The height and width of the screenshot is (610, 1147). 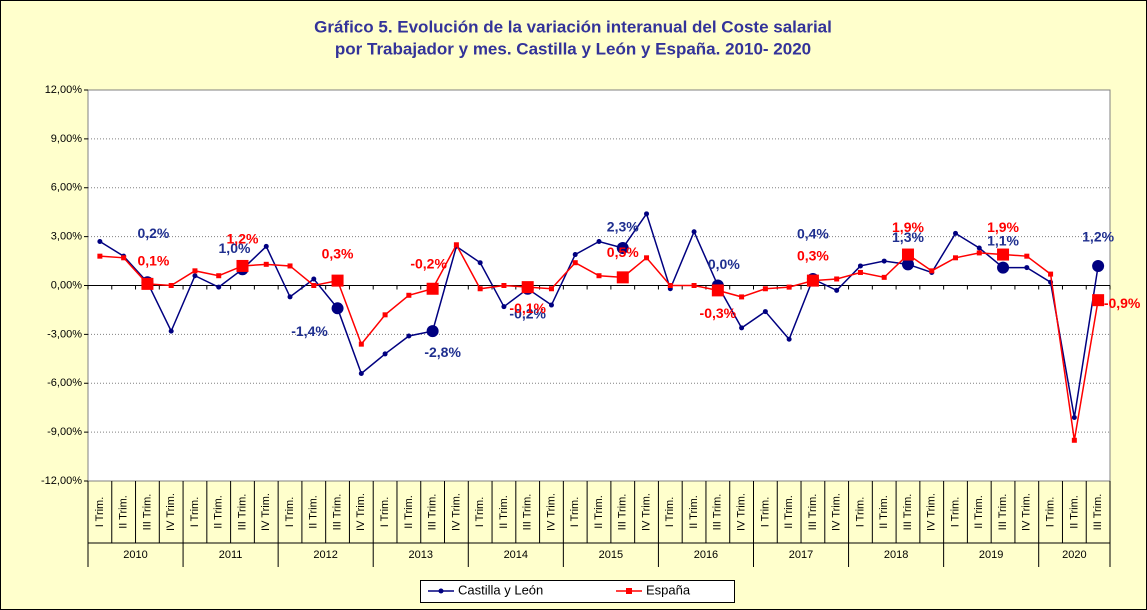 I want to click on group-label: 2018, so click(x=896, y=555).